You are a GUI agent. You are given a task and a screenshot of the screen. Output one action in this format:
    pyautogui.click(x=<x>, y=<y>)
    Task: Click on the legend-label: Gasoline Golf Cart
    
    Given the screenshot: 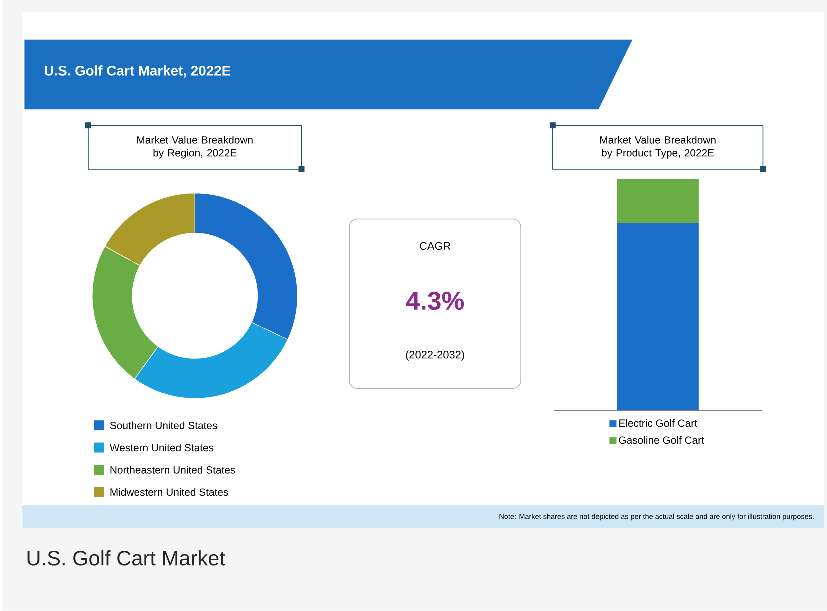 What is the action you would take?
    pyautogui.click(x=661, y=440)
    